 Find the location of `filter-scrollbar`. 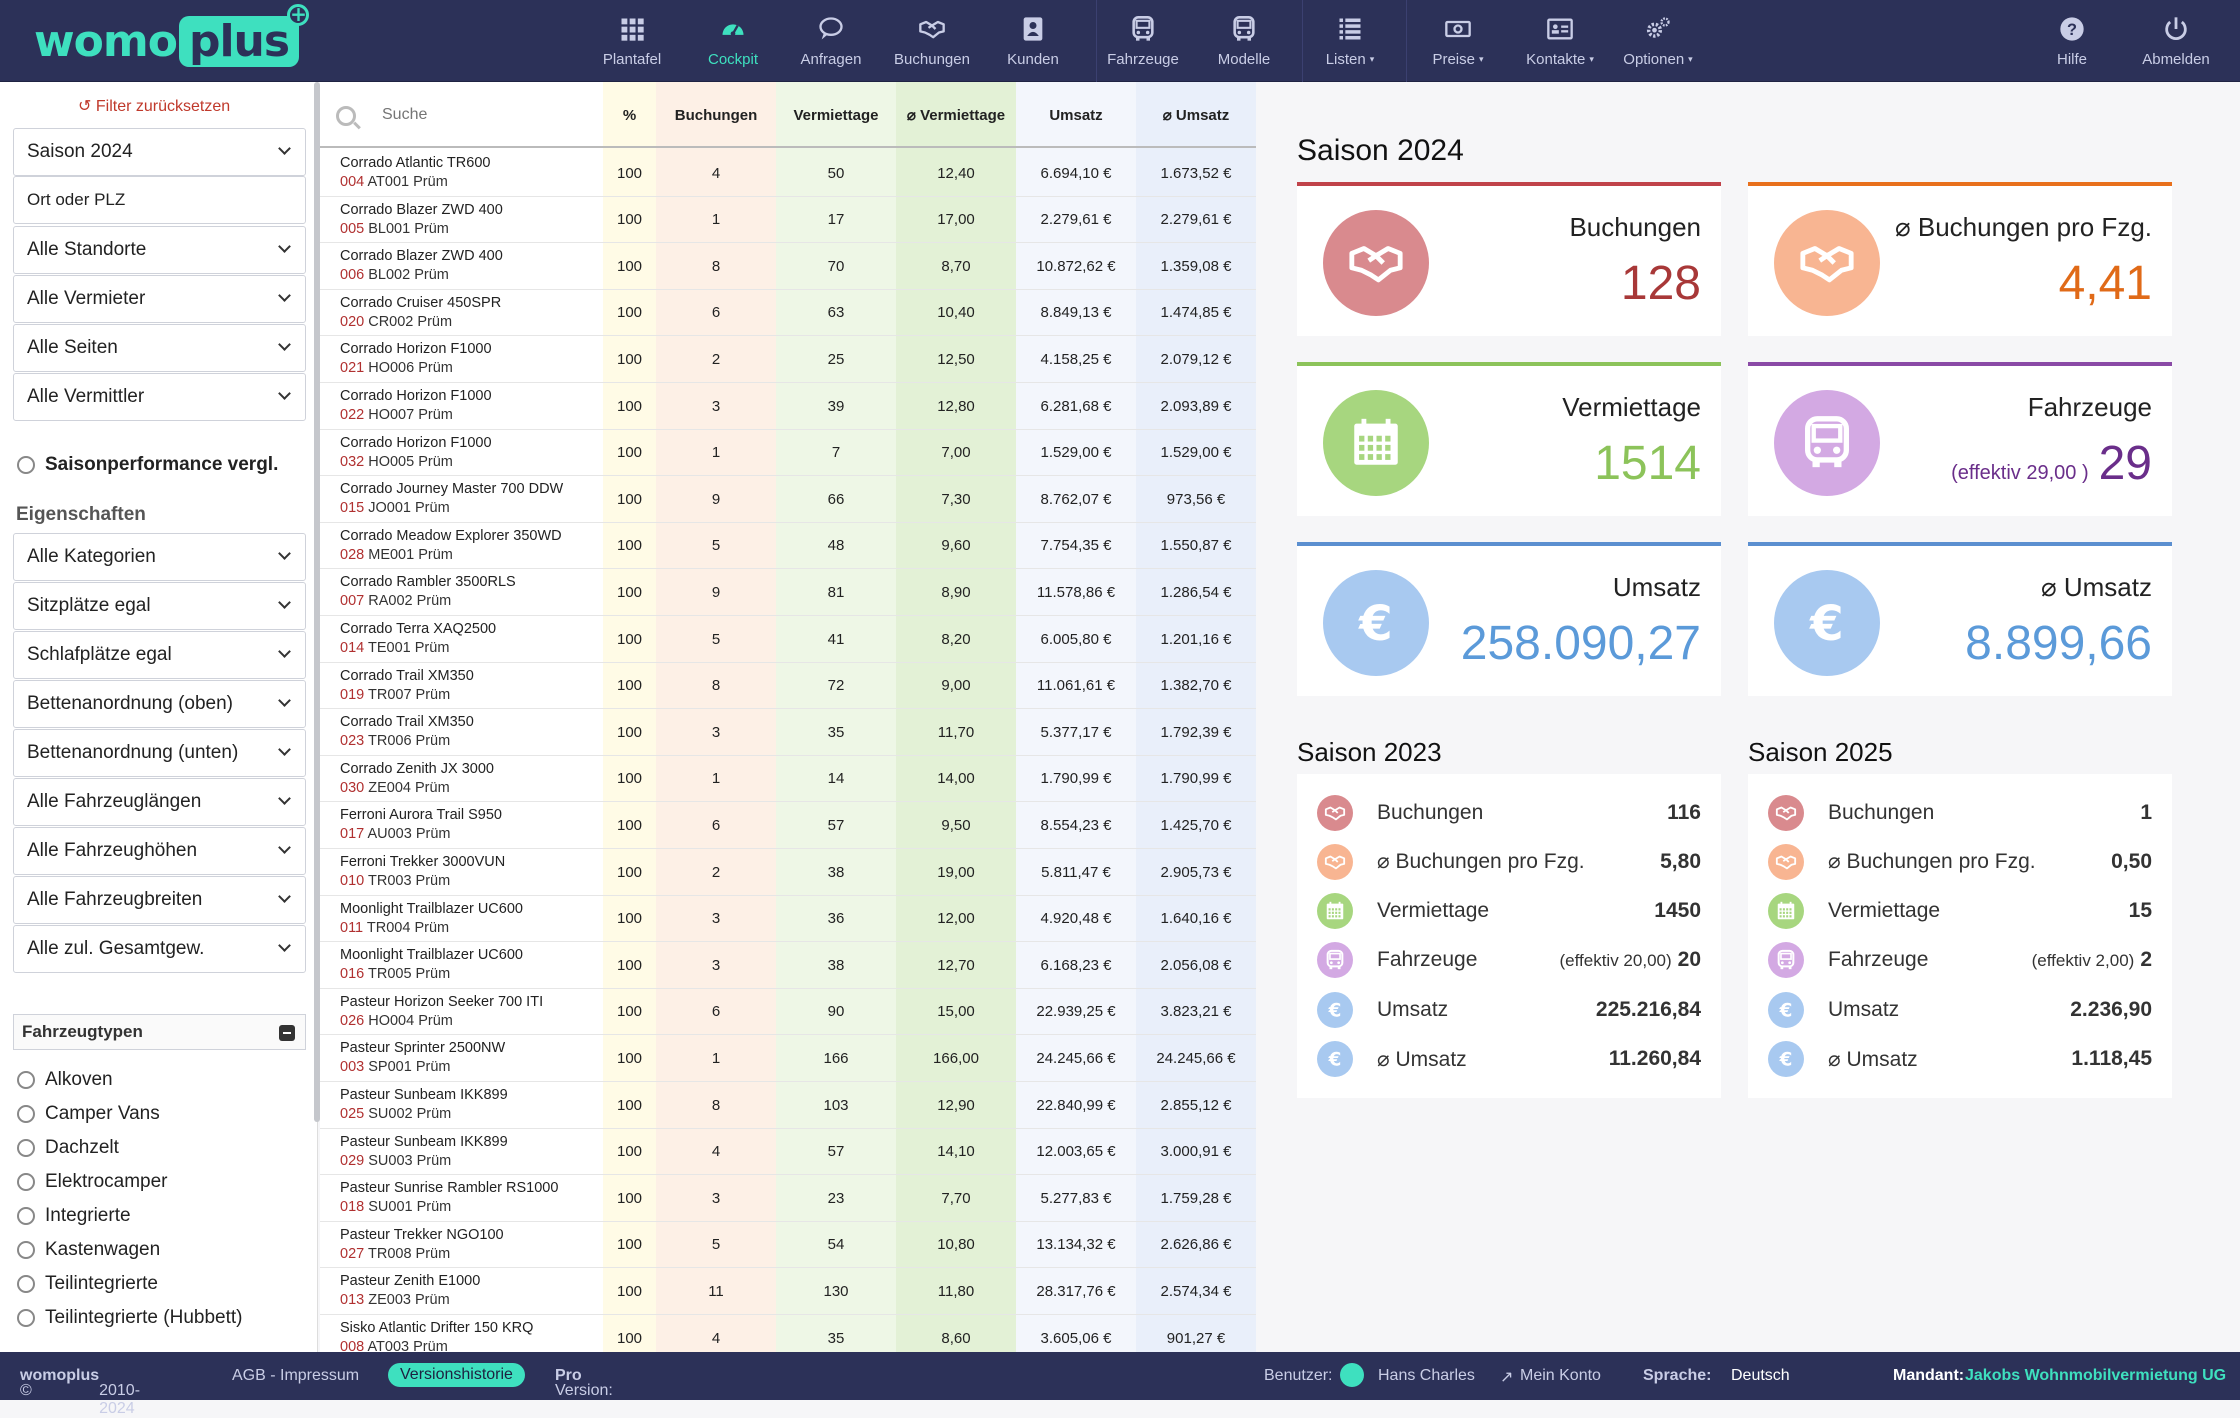

filter-scrollbar is located at coordinates (317, 602).